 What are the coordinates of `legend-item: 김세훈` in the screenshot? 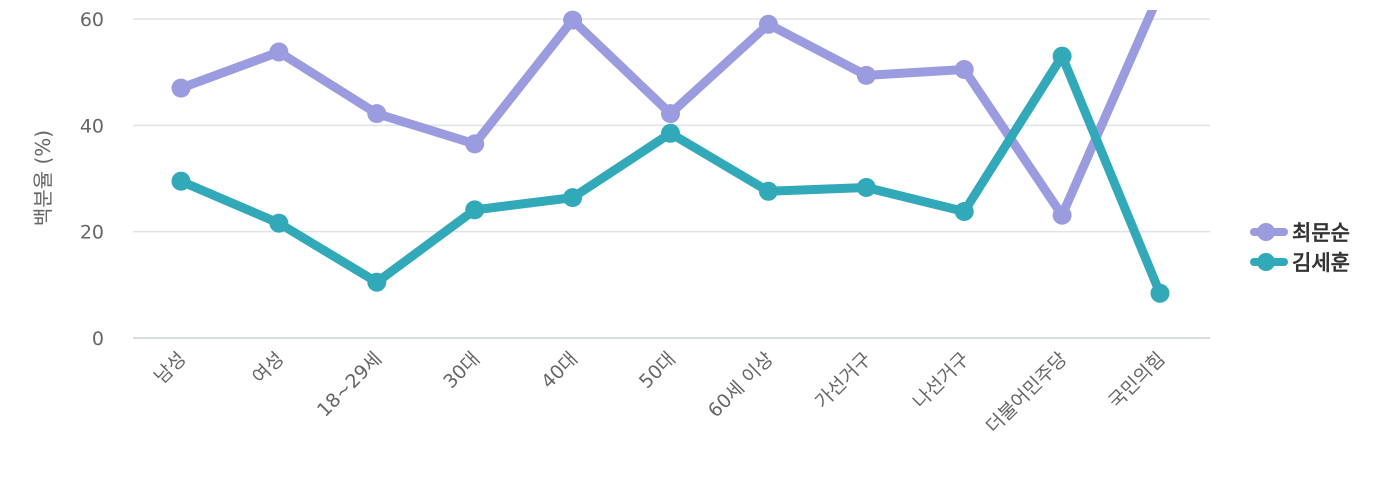 It's located at (1300, 263).